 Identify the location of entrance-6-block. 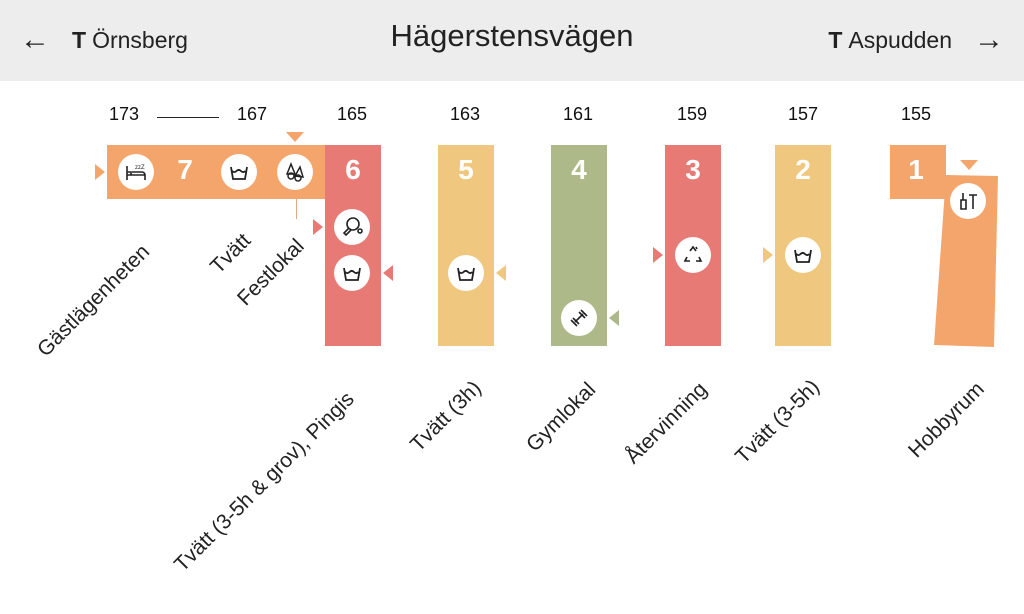
(353, 245).